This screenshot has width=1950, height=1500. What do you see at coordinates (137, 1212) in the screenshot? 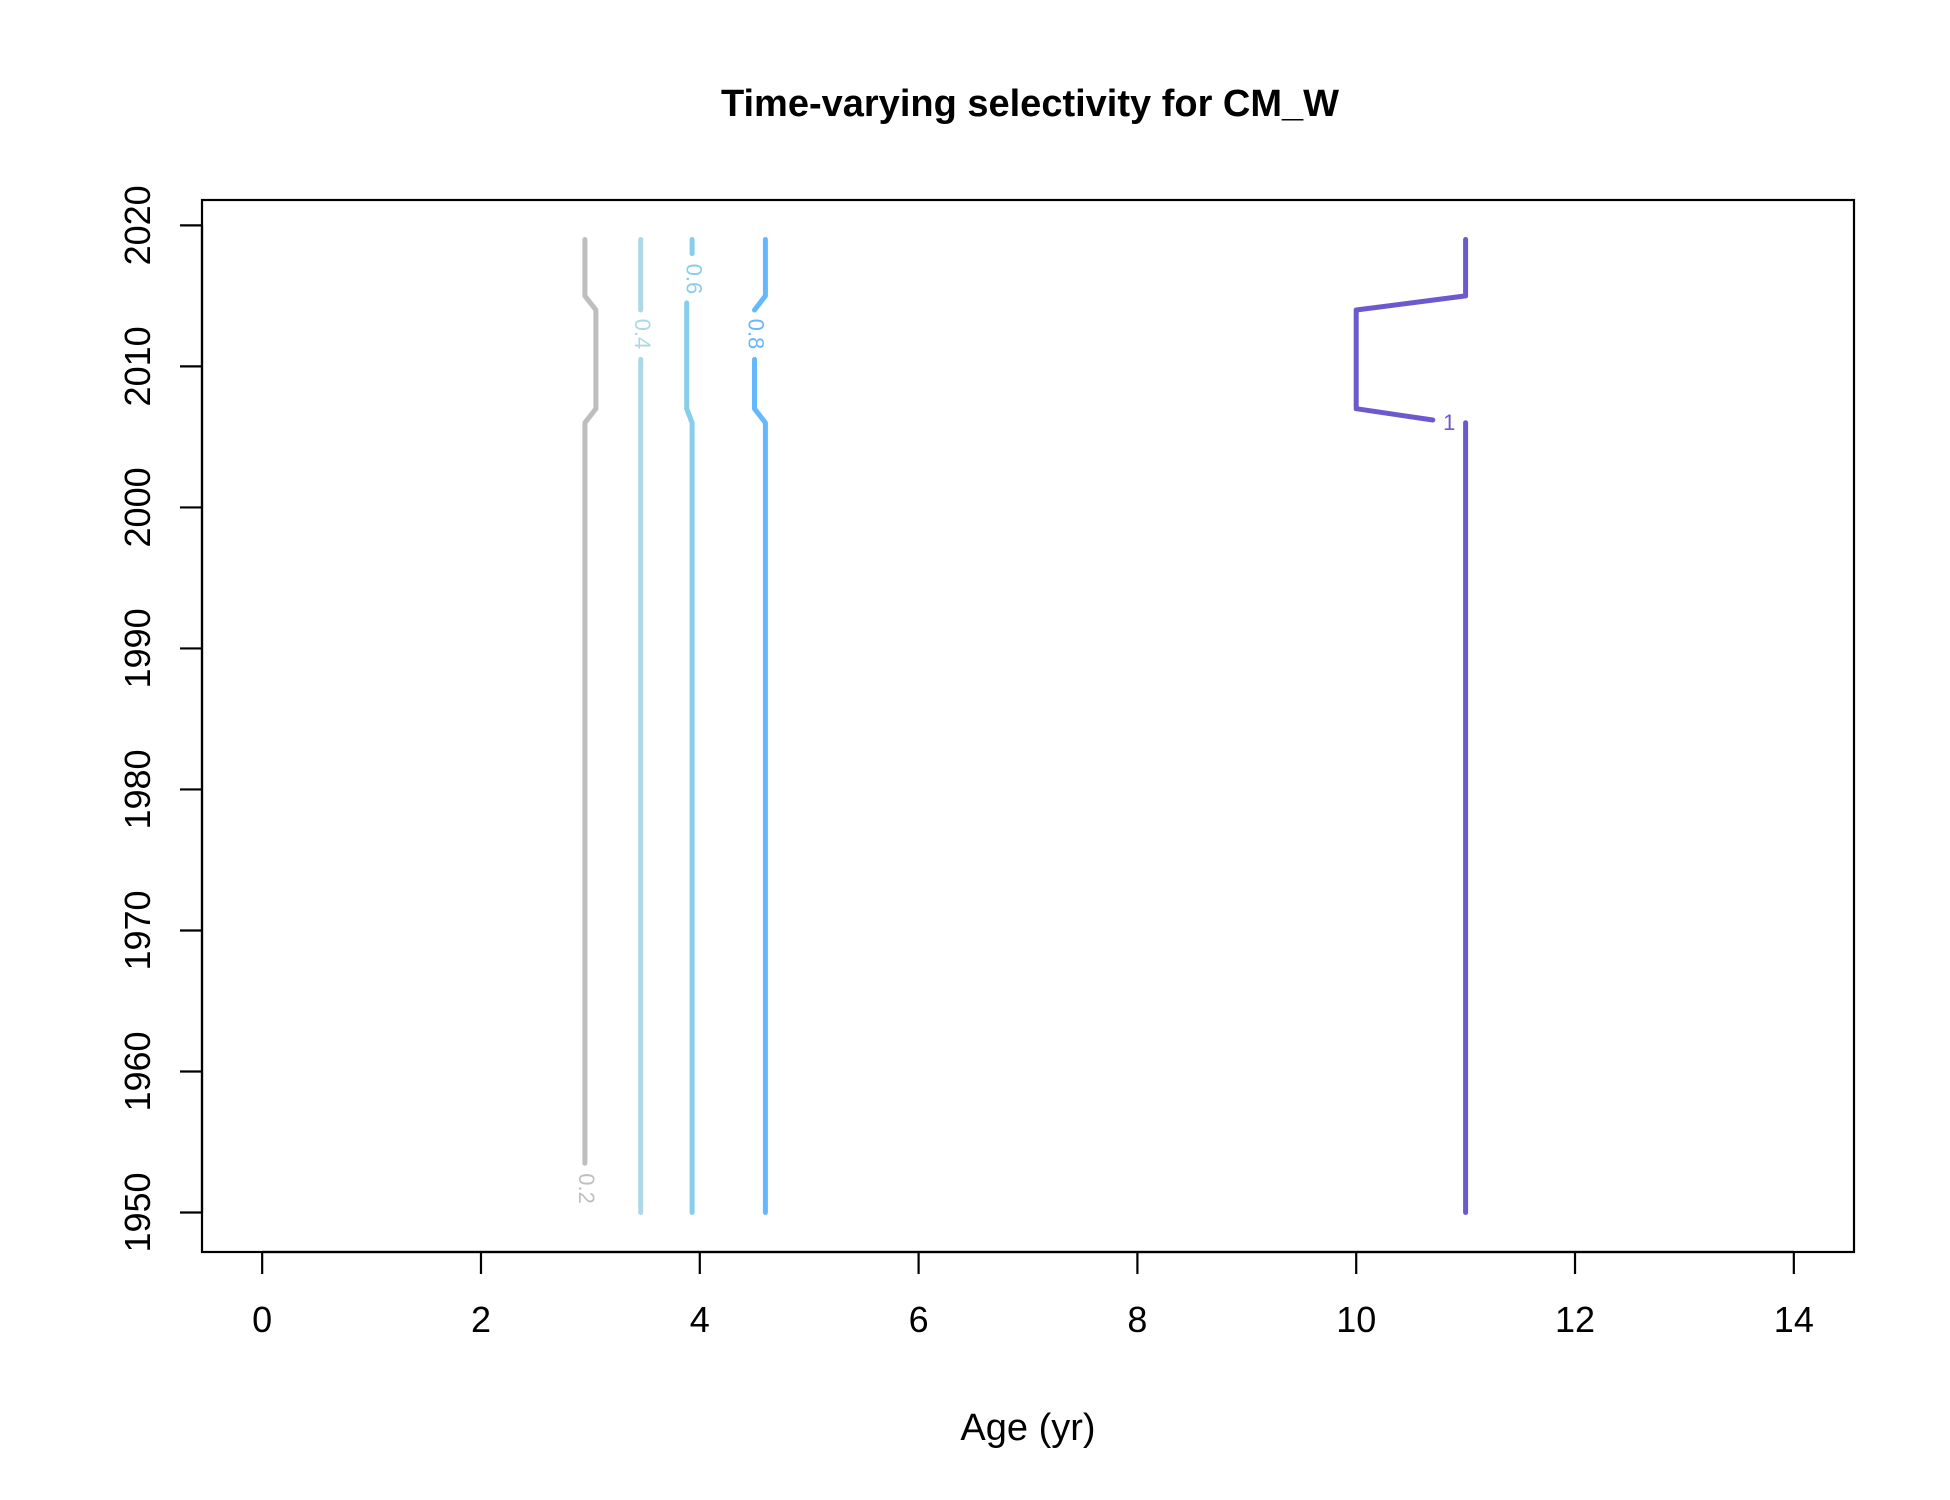
I see `y-tick-label: 1950` at bounding box center [137, 1212].